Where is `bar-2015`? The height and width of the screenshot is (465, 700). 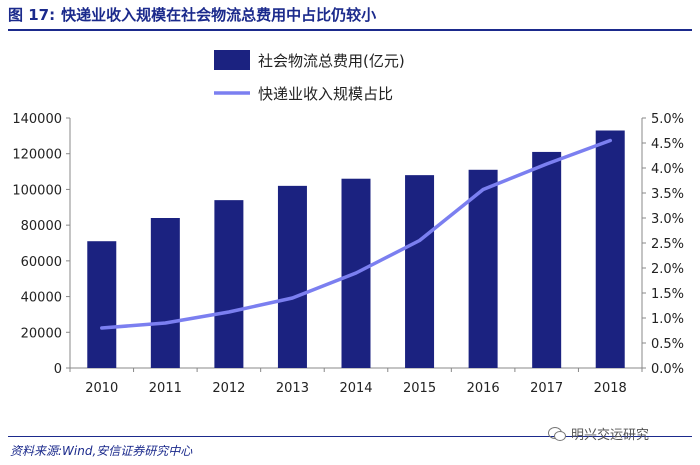
bar-2015 is located at coordinates (420, 271).